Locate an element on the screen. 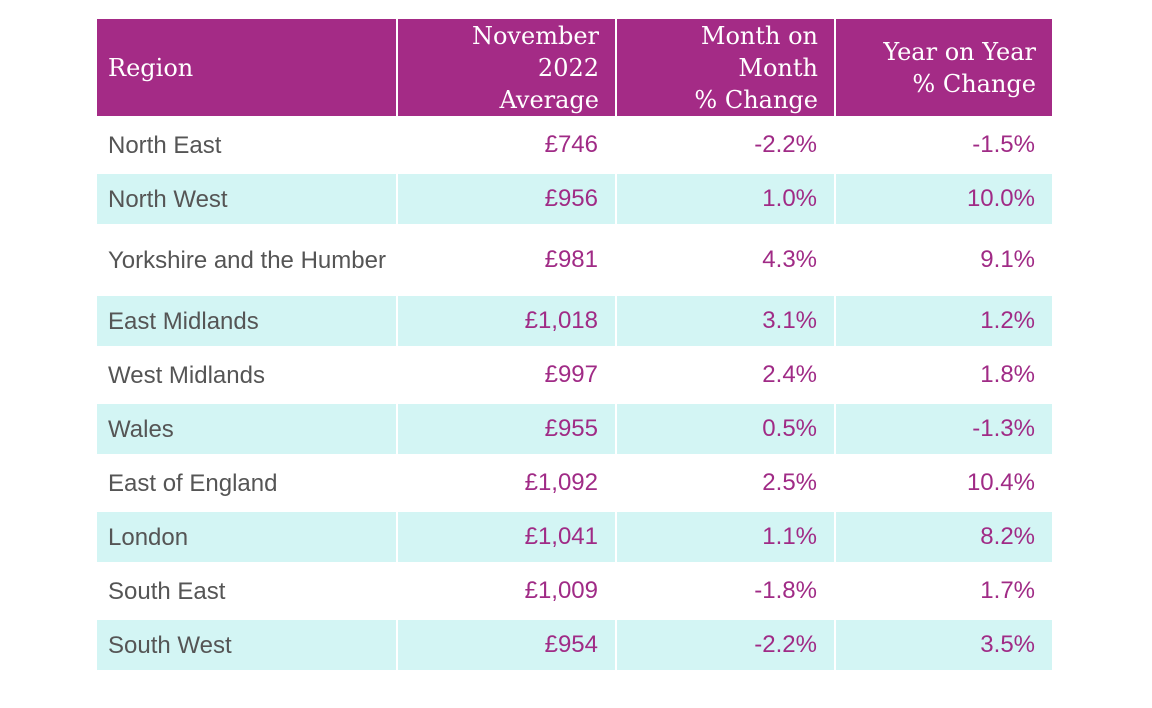  cell-mom: 0.5% is located at coordinates (725, 429).